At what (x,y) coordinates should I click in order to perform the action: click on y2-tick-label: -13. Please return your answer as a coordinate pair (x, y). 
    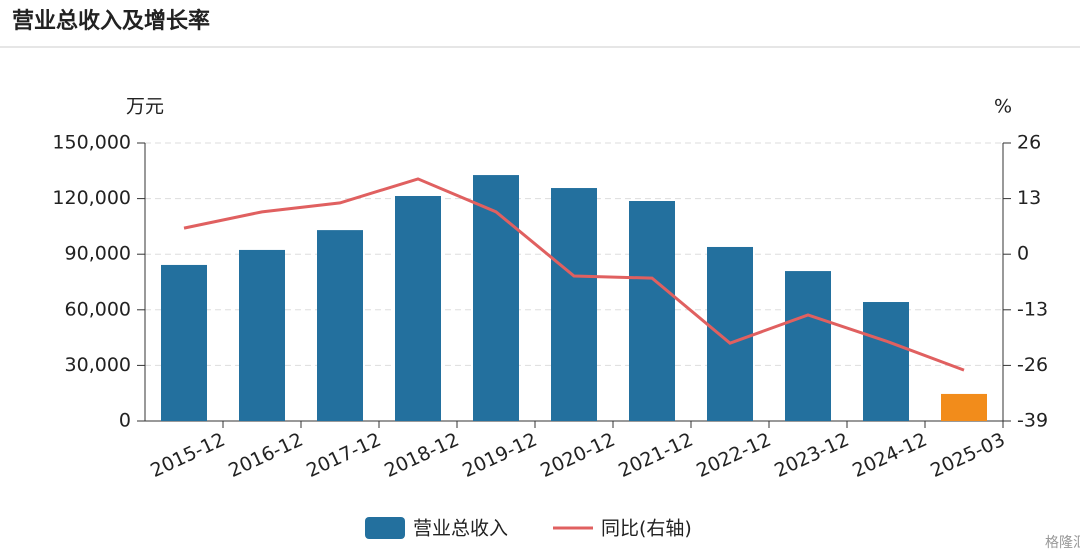
    Looking at the image, I should click on (1032, 309).